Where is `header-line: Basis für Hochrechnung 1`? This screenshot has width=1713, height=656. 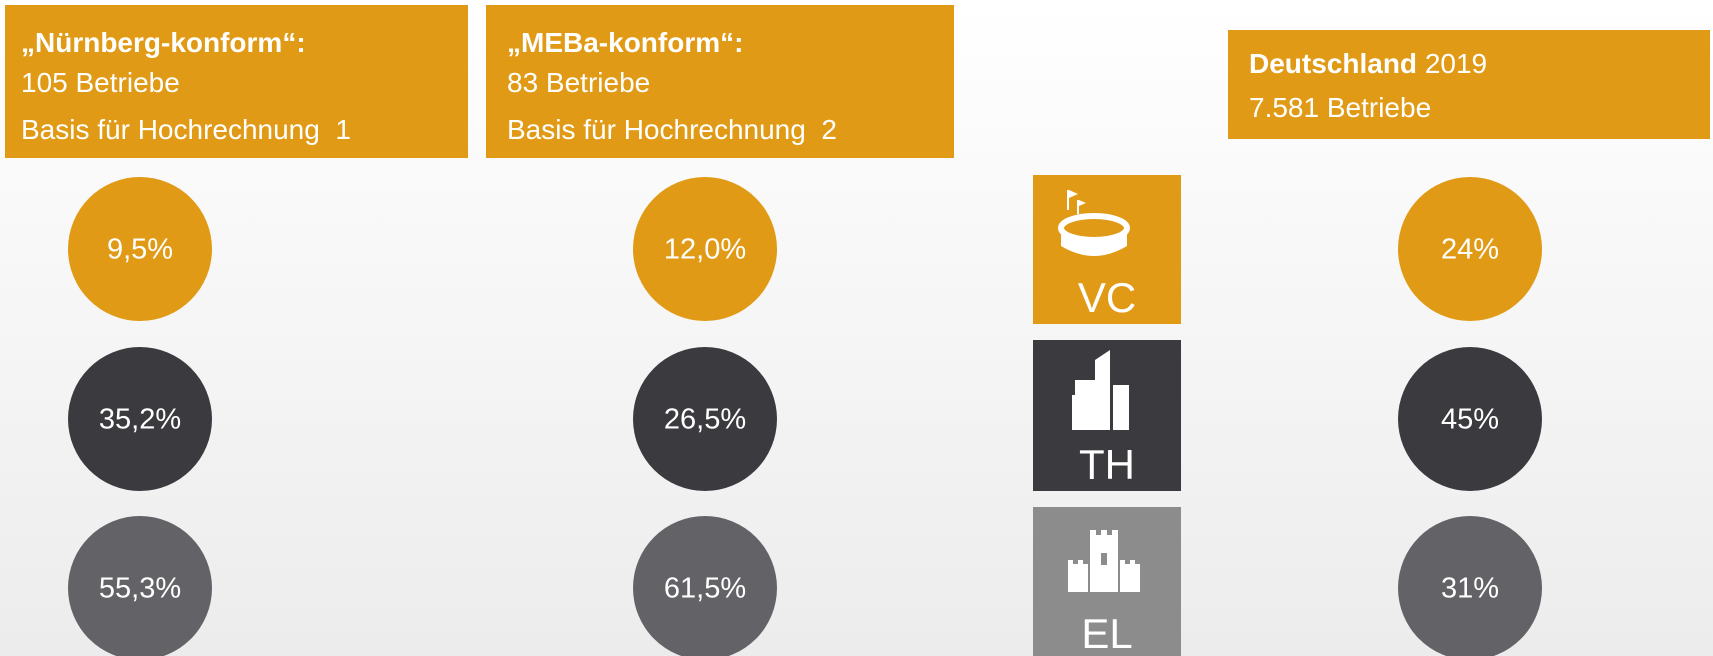
header-line: Basis für Hochrechnung 1 is located at coordinates (186, 129).